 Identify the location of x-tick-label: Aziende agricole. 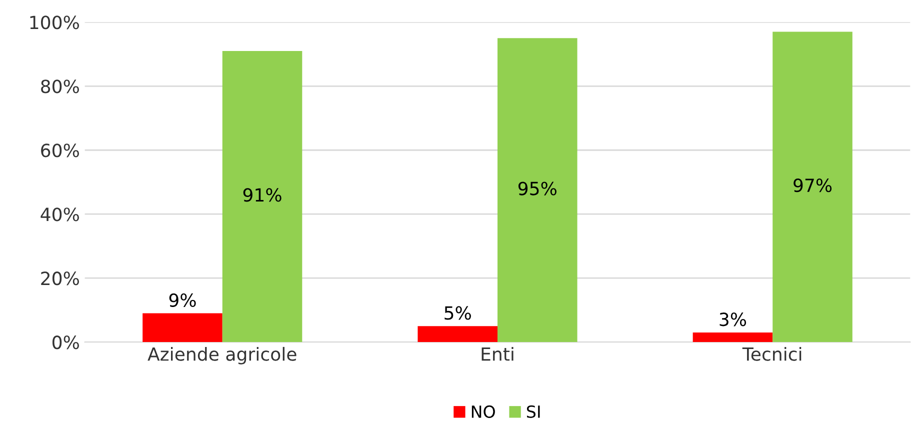
(222, 355).